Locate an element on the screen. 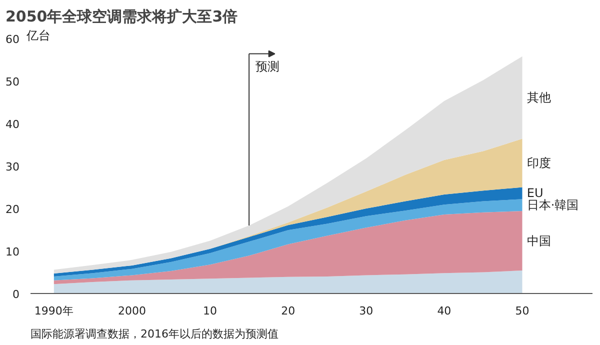 The image size is (600, 345). y-tick-label: 10 is located at coordinates (13, 252).